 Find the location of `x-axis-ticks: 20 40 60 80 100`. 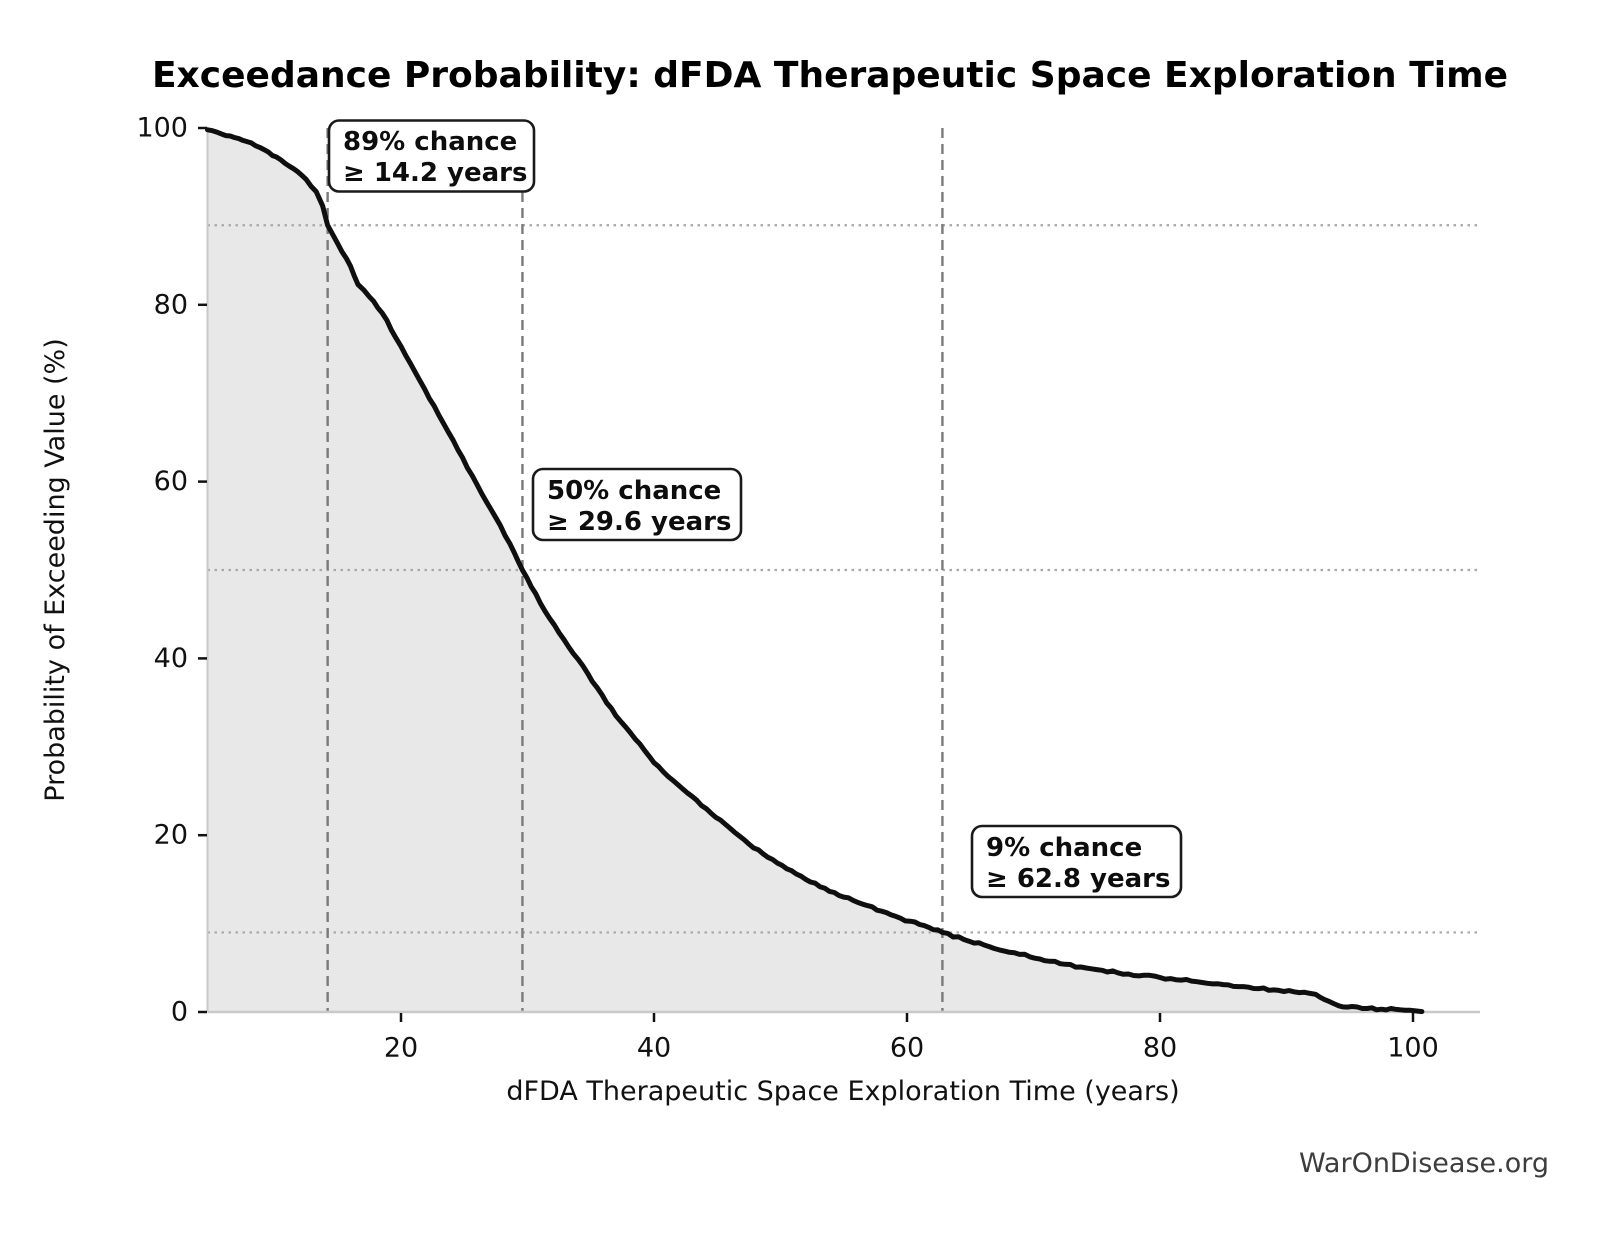

x-axis-ticks: 20 40 60 80 100 is located at coordinates (911, 1038).